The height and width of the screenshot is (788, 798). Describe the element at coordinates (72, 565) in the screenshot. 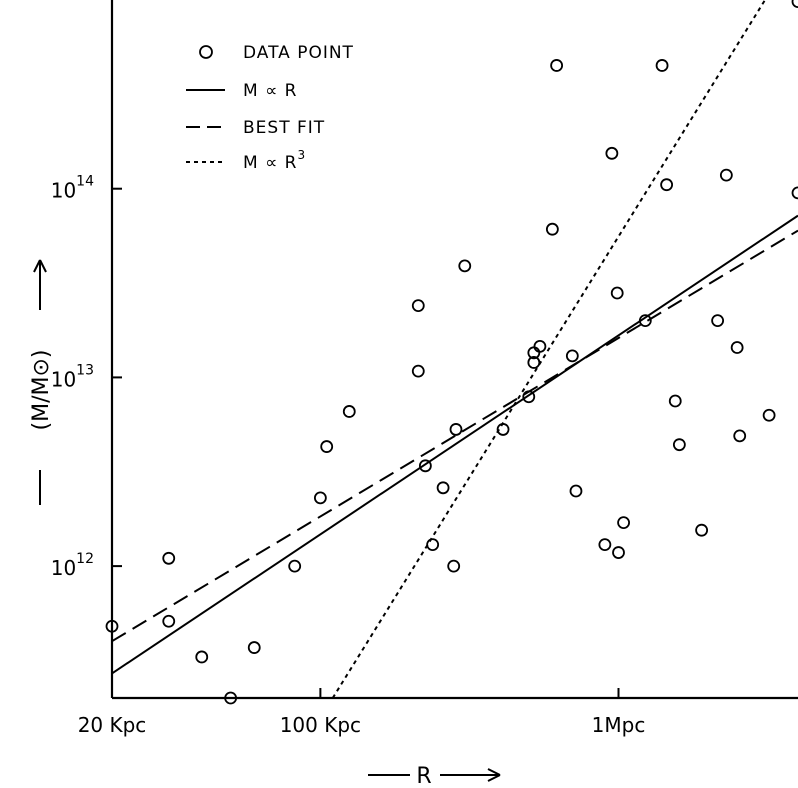

I see `y-tick-label: 1012` at that location.